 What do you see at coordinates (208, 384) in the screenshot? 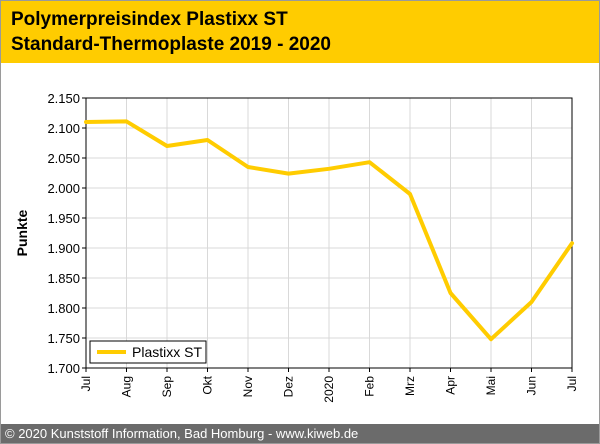
I see `x-tick-label: Okt` at bounding box center [208, 384].